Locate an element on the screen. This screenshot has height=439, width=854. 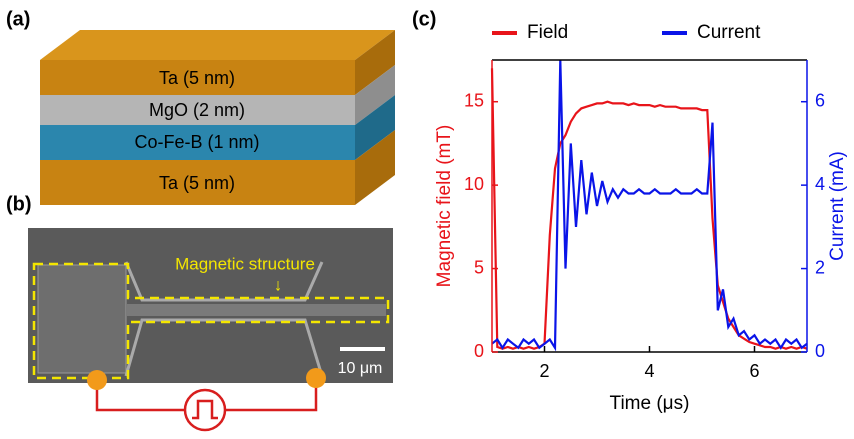
y-tick-label: 0 is located at coordinates (479, 351).